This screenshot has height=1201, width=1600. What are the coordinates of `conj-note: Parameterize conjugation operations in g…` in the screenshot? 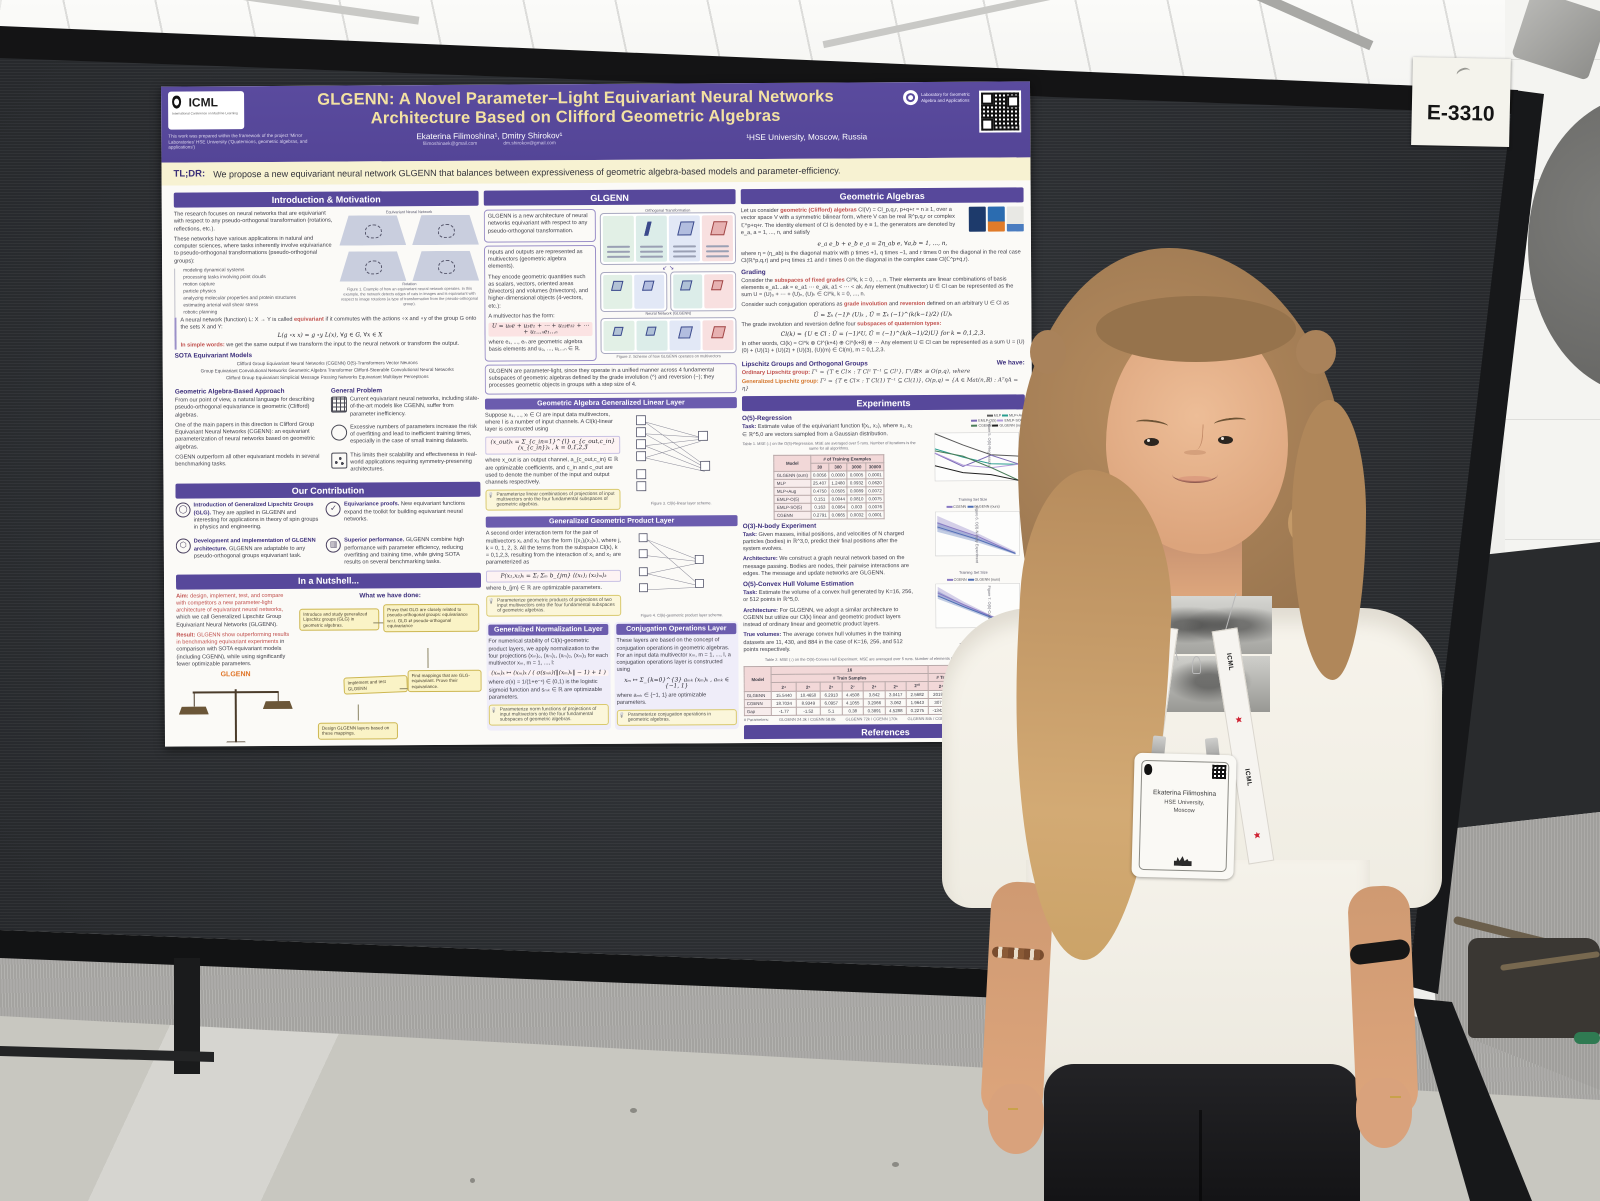 It's located at (676, 717).